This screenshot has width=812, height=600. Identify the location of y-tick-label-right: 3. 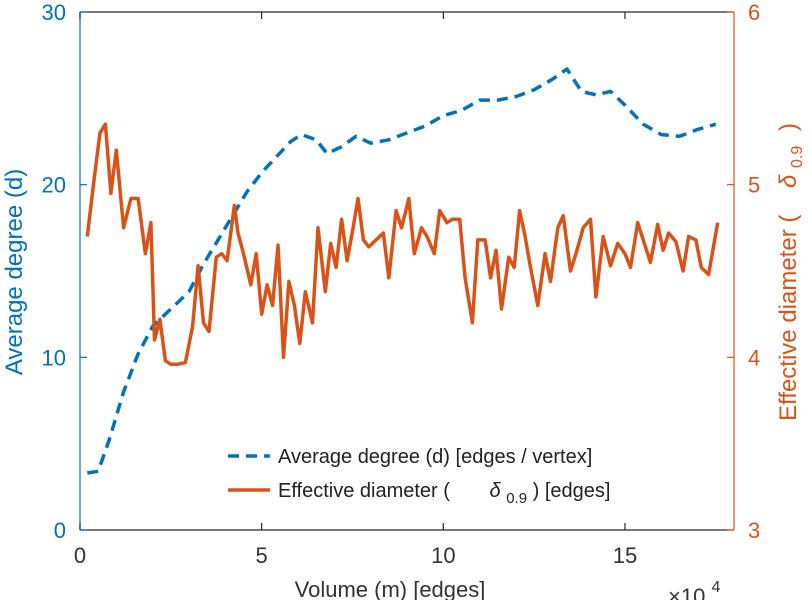
(754, 530).